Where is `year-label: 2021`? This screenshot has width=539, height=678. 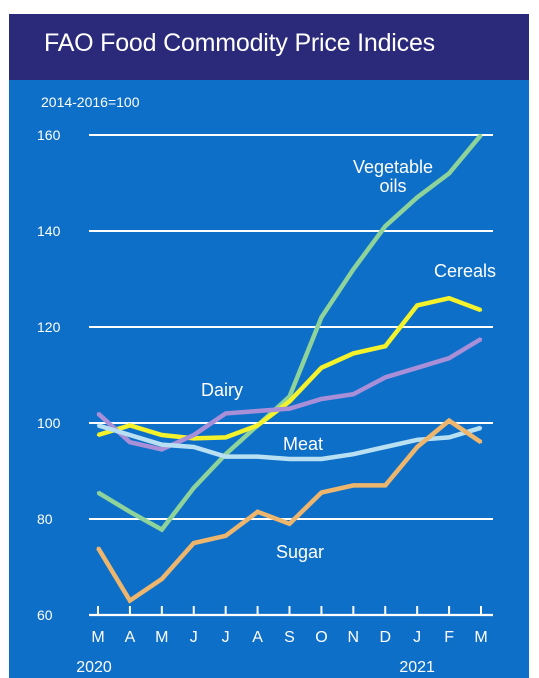
year-label: 2021 is located at coordinates (417, 667).